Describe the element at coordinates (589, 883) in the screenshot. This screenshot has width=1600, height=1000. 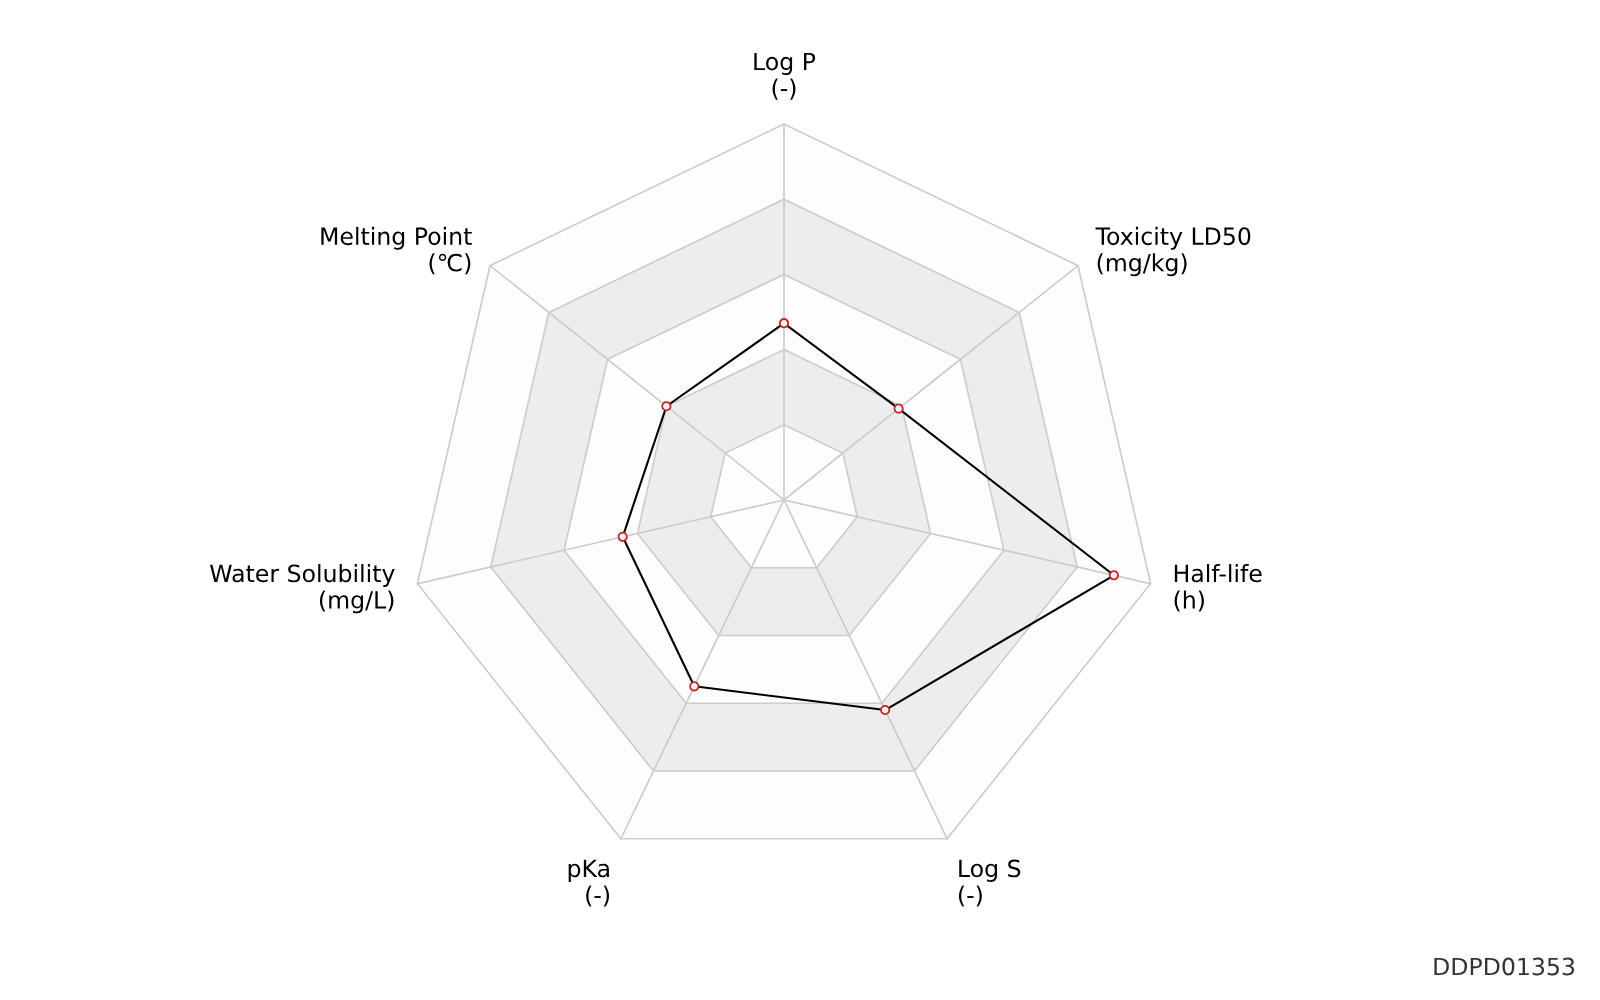
I see `spoke-label: pKa (-)` at that location.